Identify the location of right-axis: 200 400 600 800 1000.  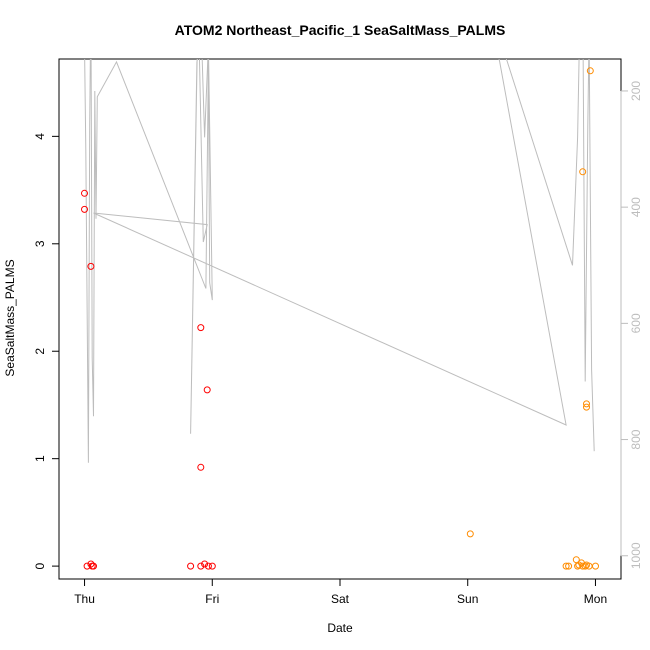
(631, 325).